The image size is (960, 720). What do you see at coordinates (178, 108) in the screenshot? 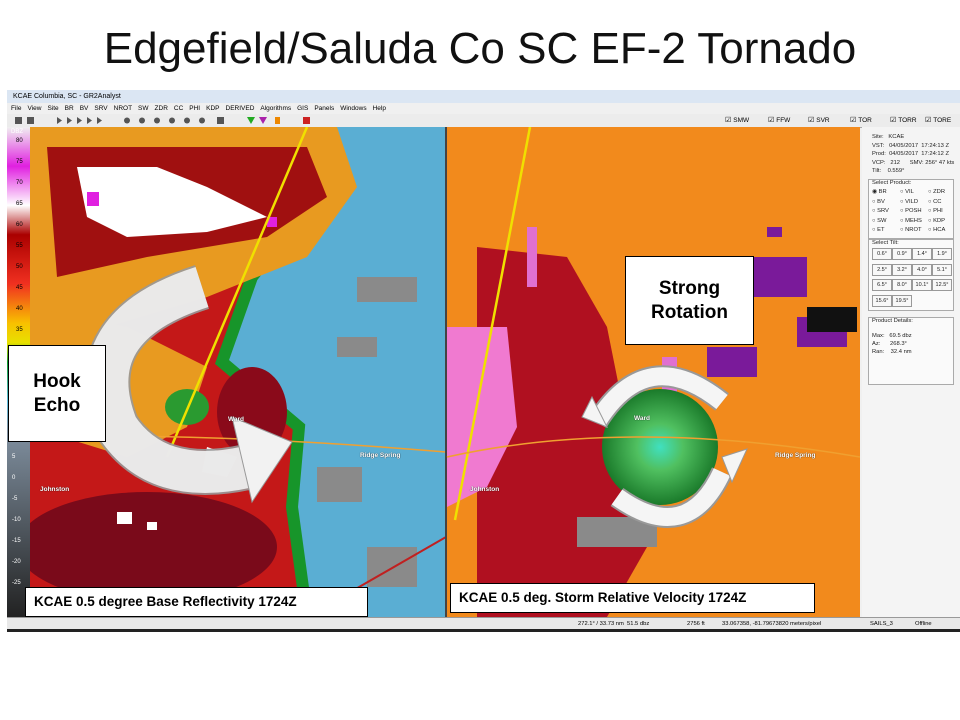
I see `menu-item: CC` at bounding box center [178, 108].